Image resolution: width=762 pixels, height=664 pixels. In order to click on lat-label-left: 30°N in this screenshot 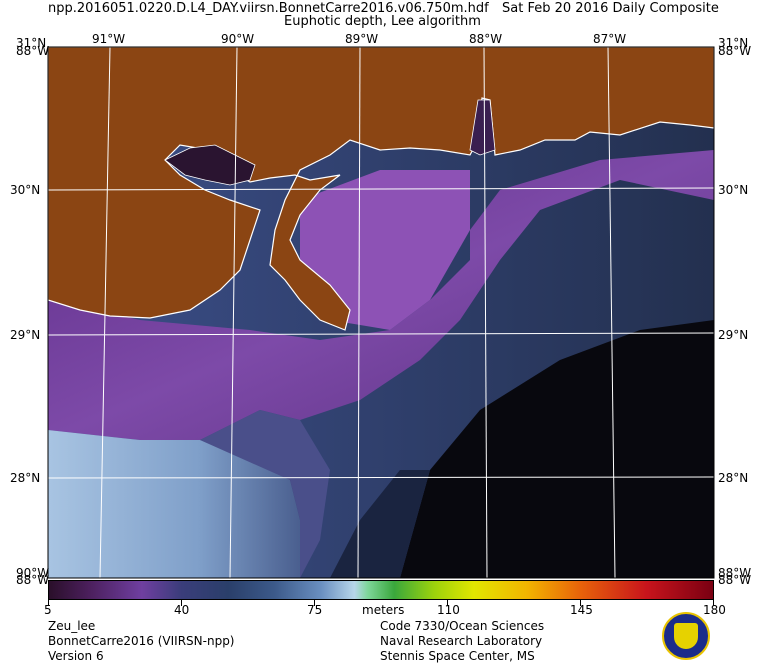, I will do `click(25, 190)`.